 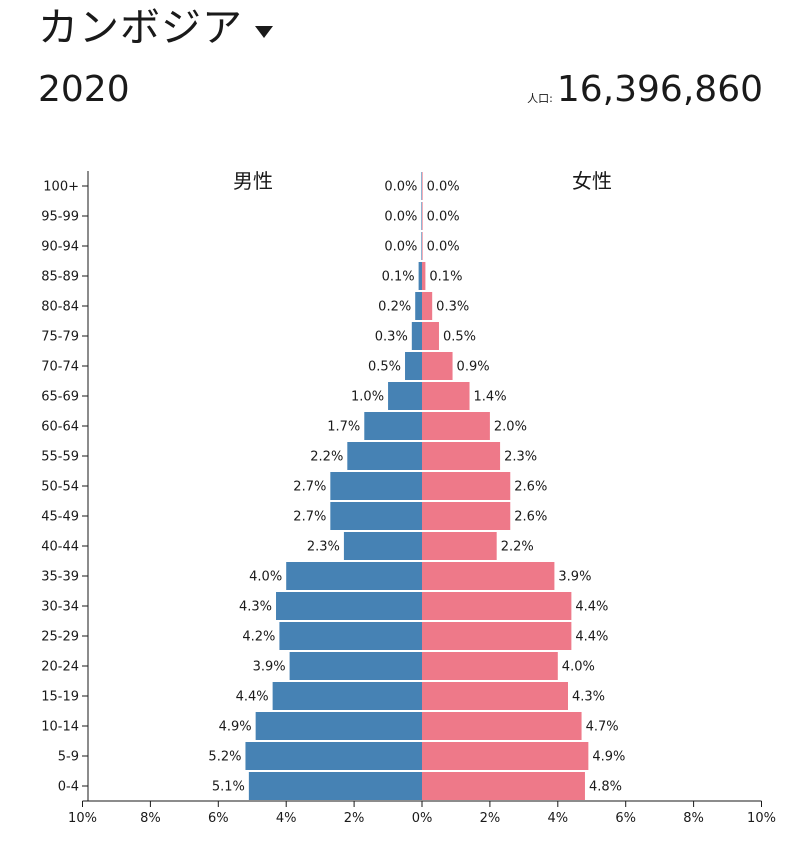 I want to click on female-value-label: 4.9%, so click(x=608, y=757).